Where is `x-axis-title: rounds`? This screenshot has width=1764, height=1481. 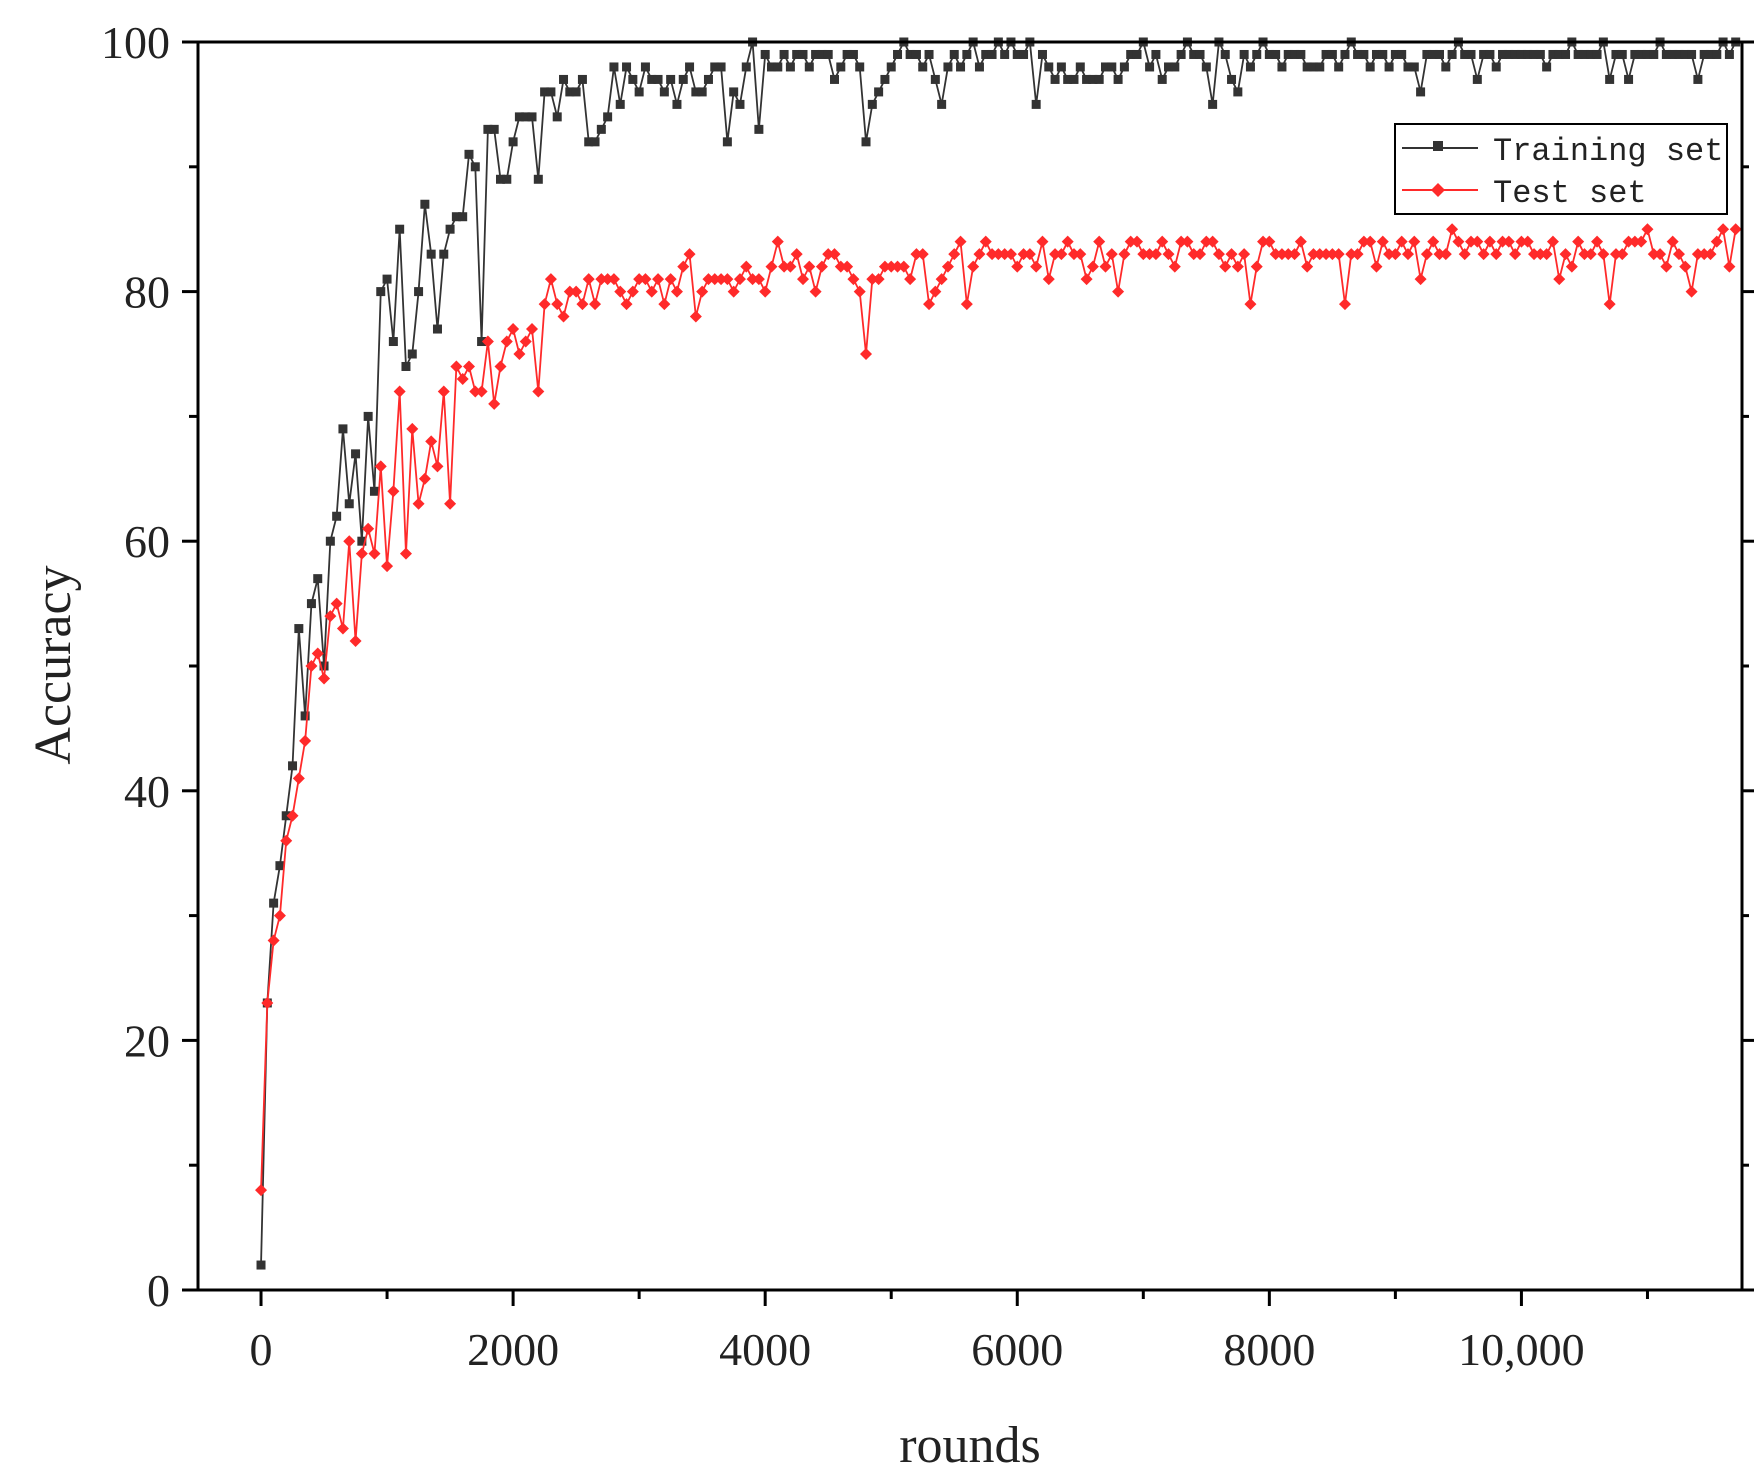
x-axis-title: rounds is located at coordinates (970, 1445).